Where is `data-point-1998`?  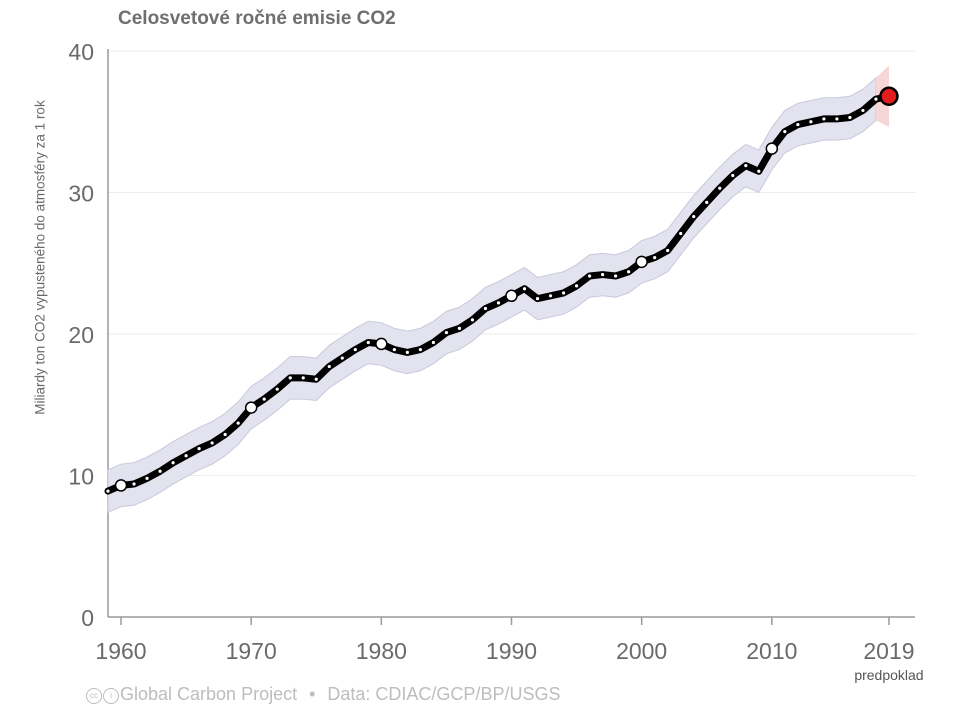
data-point-1998 is located at coordinates (616, 276).